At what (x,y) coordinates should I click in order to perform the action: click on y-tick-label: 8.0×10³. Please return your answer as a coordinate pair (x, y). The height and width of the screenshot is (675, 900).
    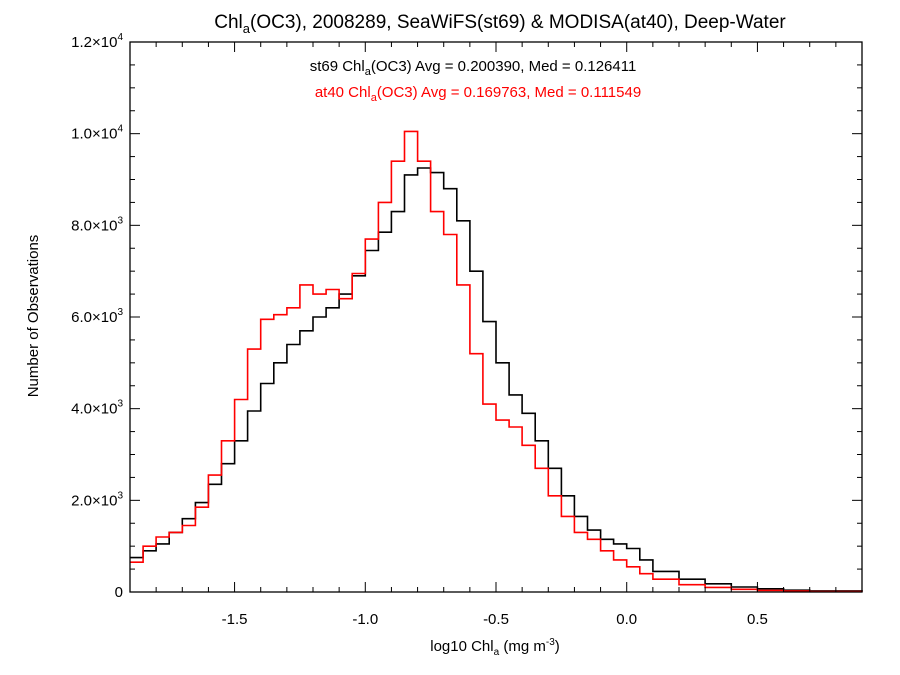
    Looking at the image, I should click on (97, 224).